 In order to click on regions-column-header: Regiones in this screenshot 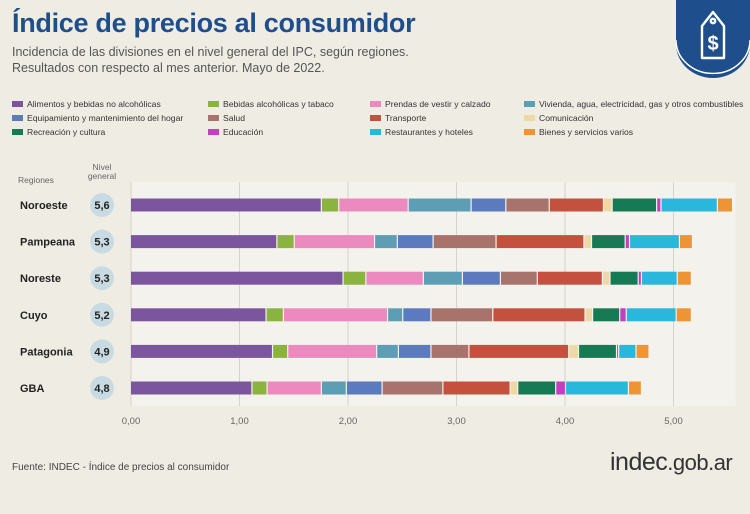, I will do `click(36, 180)`.